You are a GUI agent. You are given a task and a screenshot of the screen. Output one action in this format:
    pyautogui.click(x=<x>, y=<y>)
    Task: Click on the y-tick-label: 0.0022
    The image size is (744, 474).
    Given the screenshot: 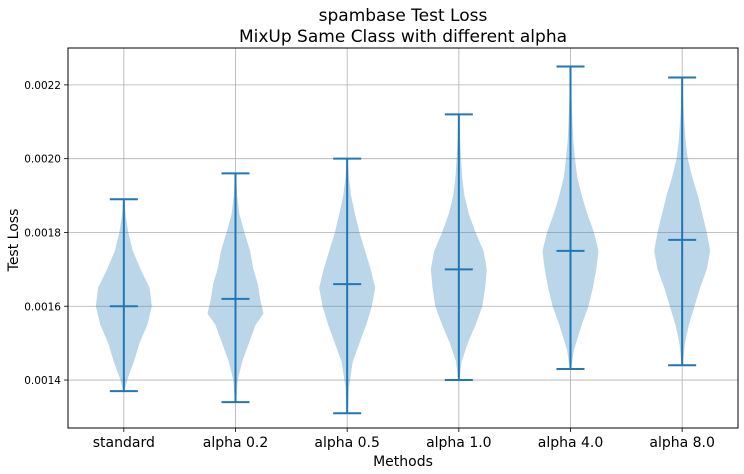 What is the action you would take?
    pyautogui.click(x=42, y=86)
    